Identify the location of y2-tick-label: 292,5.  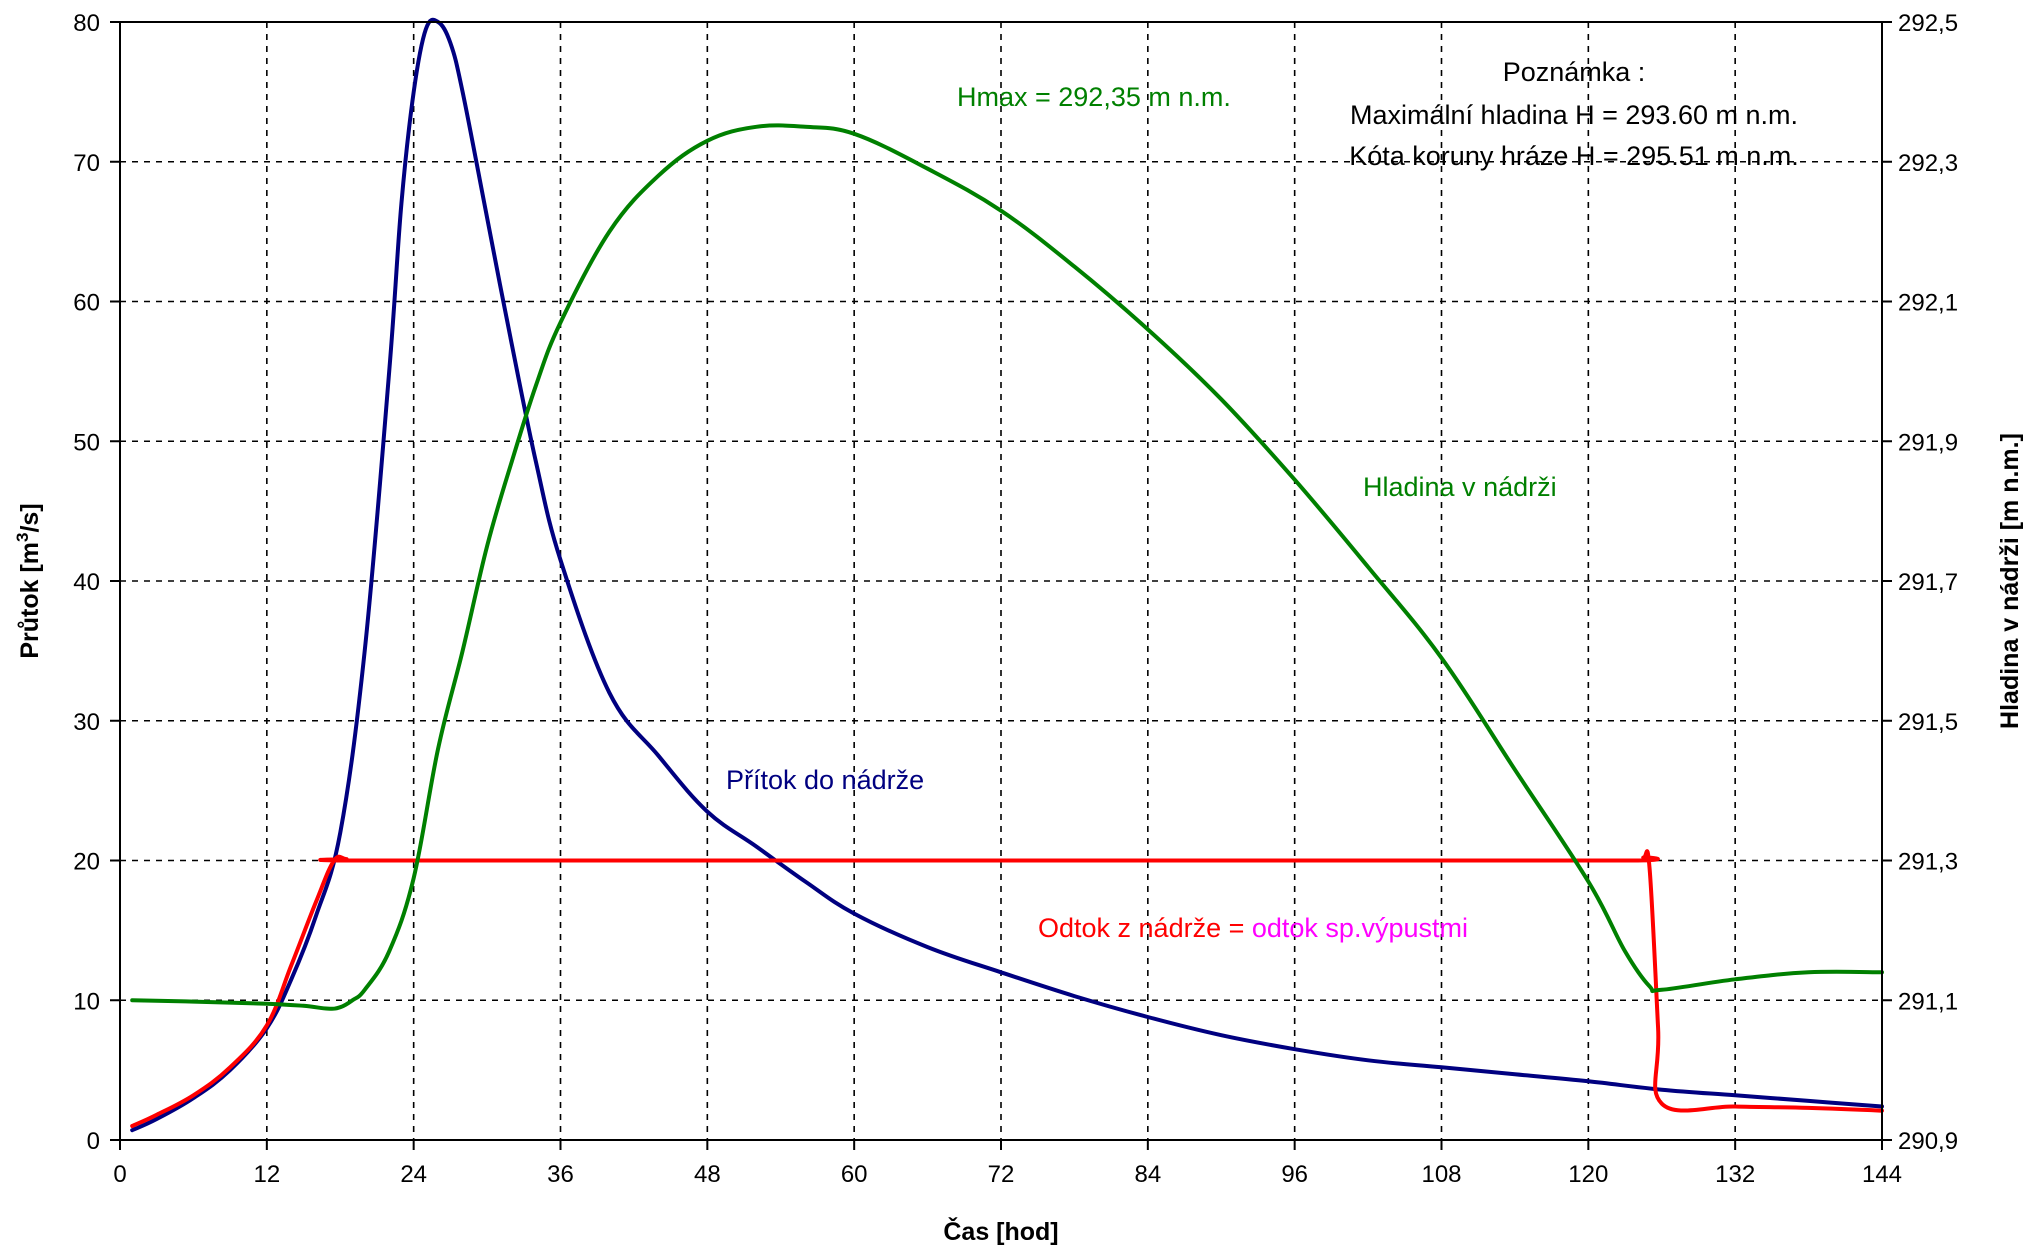
(1928, 23).